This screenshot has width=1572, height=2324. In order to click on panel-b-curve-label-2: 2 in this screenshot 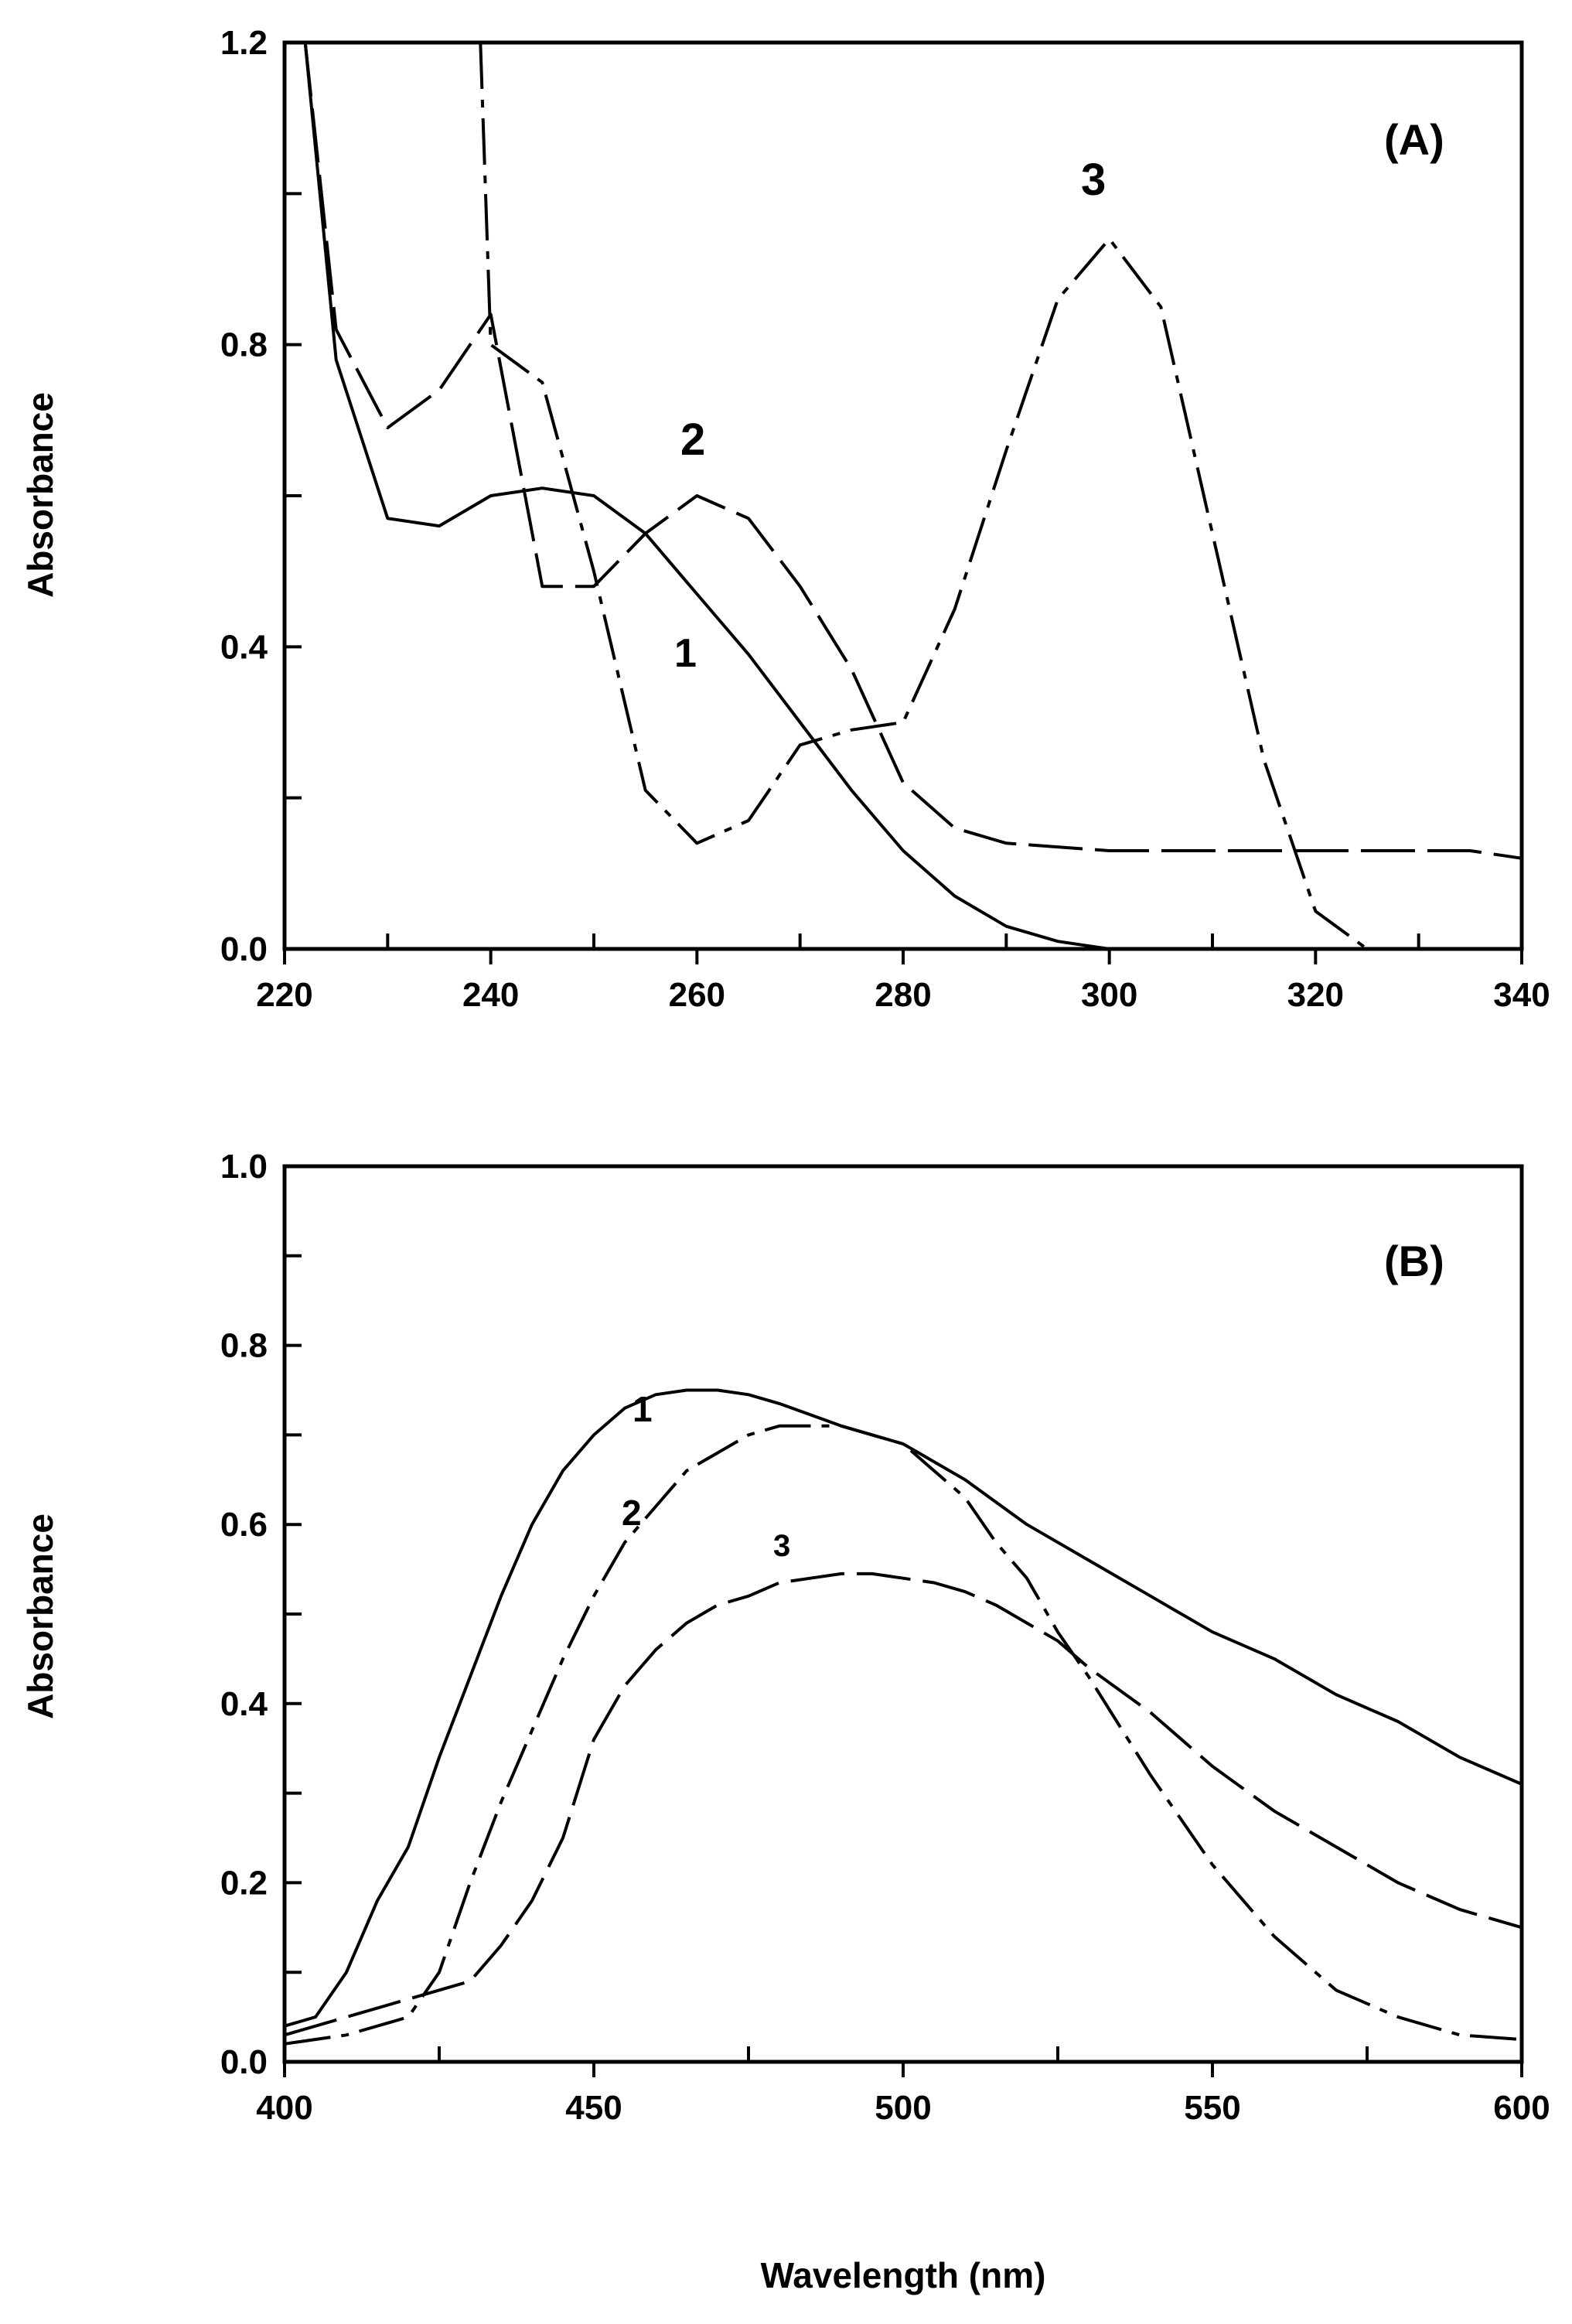, I will do `click(632, 1513)`.